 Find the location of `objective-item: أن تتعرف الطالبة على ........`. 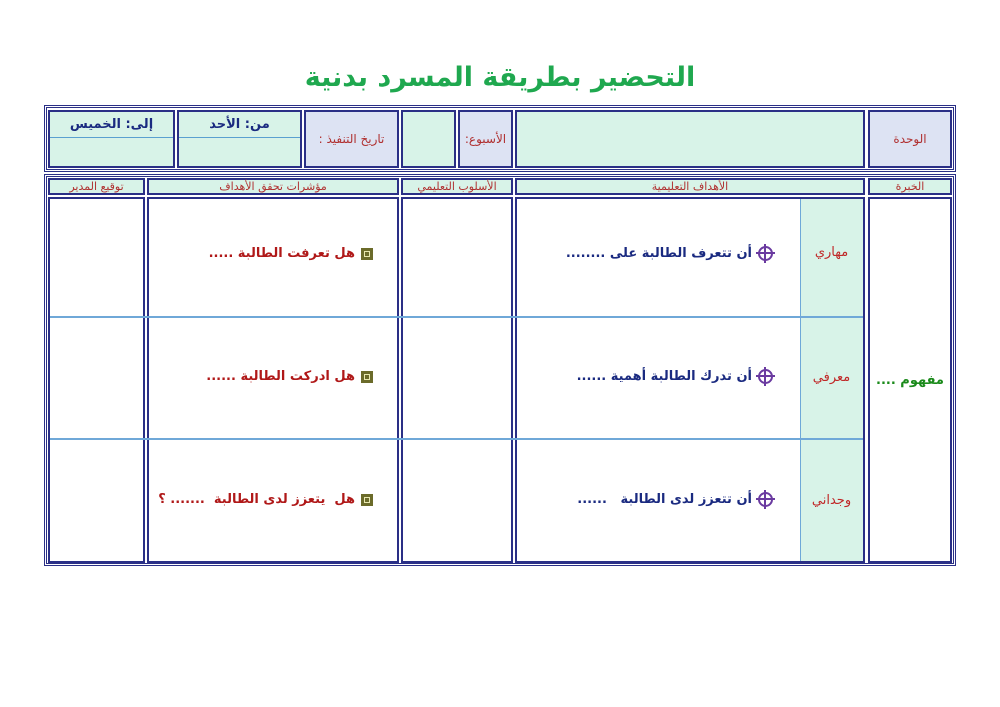

objective-item: أن تتعرف الطالبة على ........ is located at coordinates (670, 253).